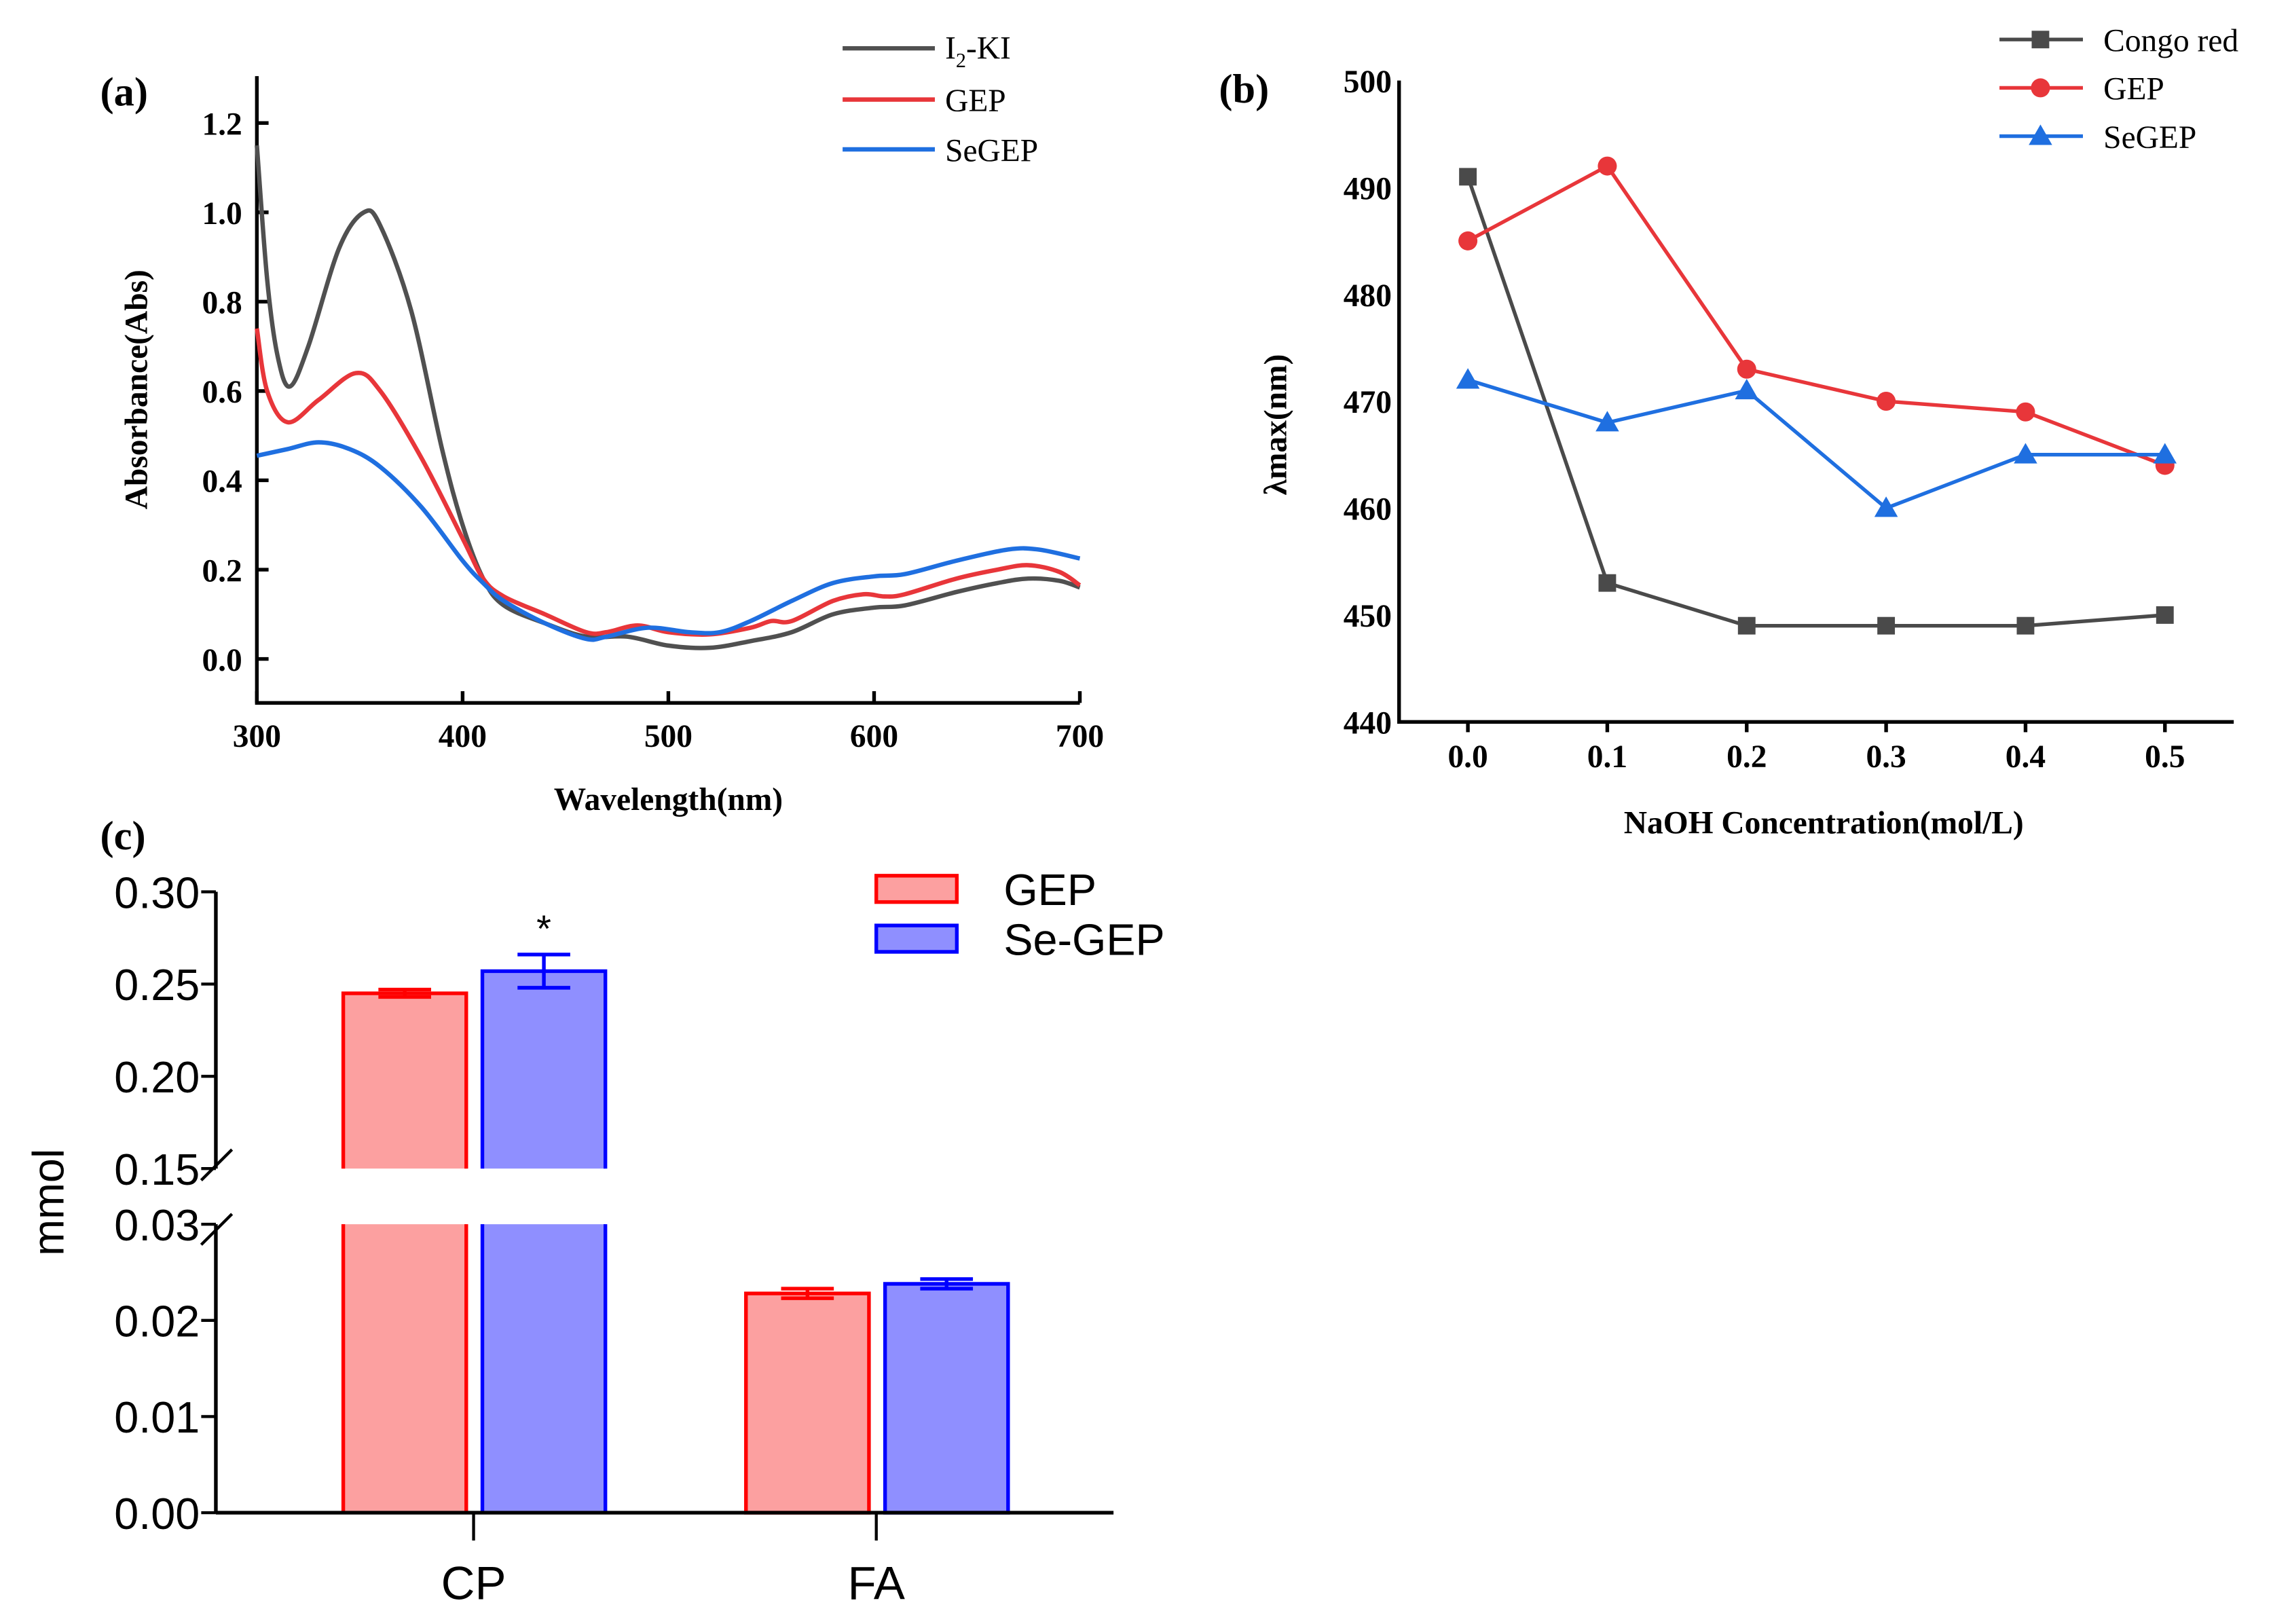  What do you see at coordinates (543, 929) in the screenshot?
I see `significance-marker: *` at bounding box center [543, 929].